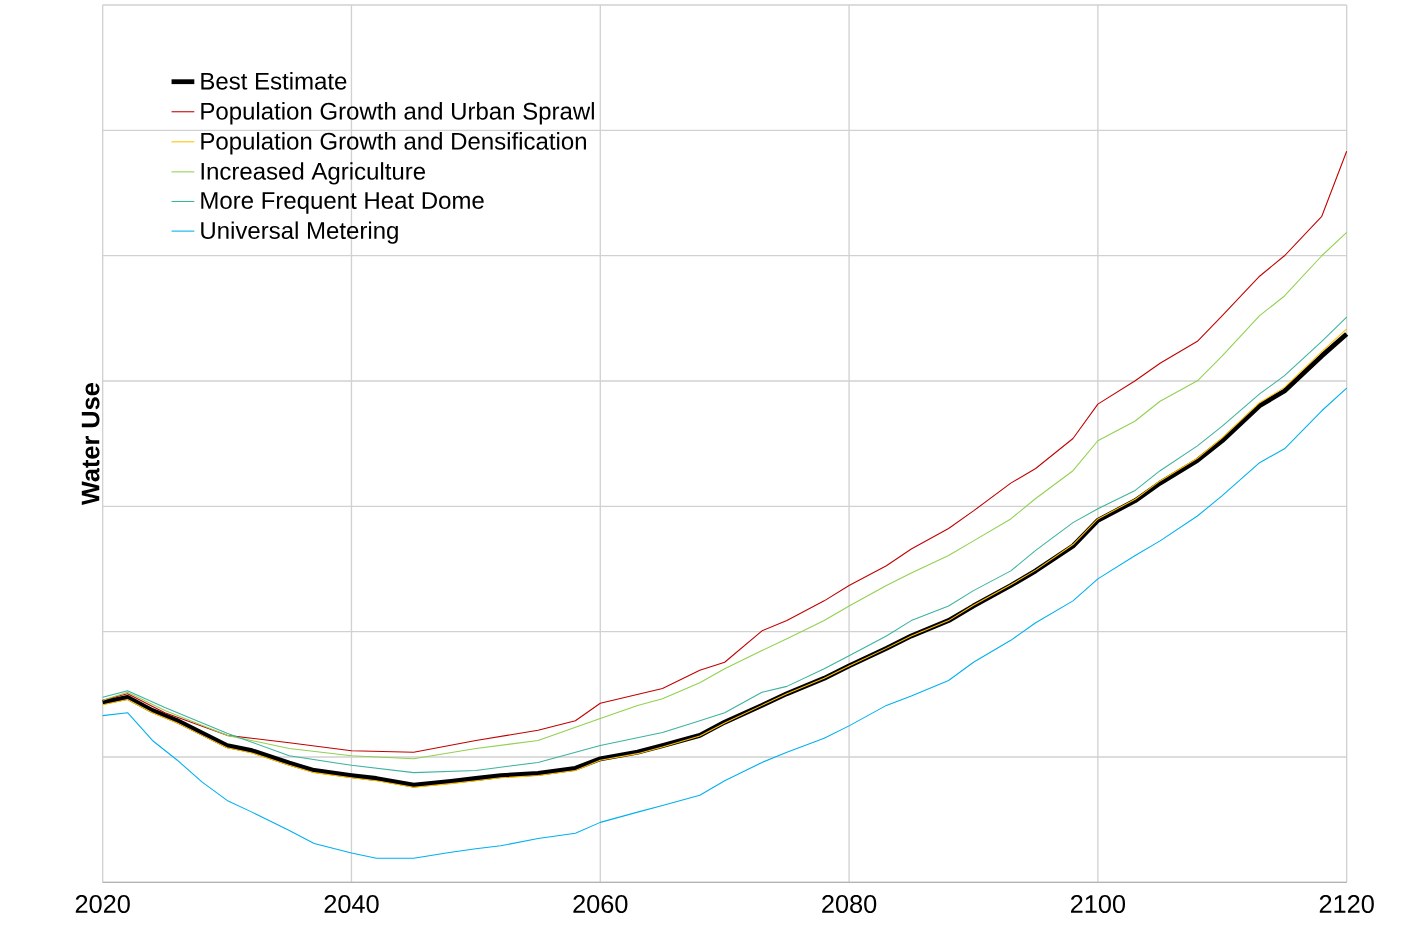 Image resolution: width=1416 pixels, height=945 pixels. What do you see at coordinates (274, 81) in the screenshot?
I see `legend-label: Best Estimate` at bounding box center [274, 81].